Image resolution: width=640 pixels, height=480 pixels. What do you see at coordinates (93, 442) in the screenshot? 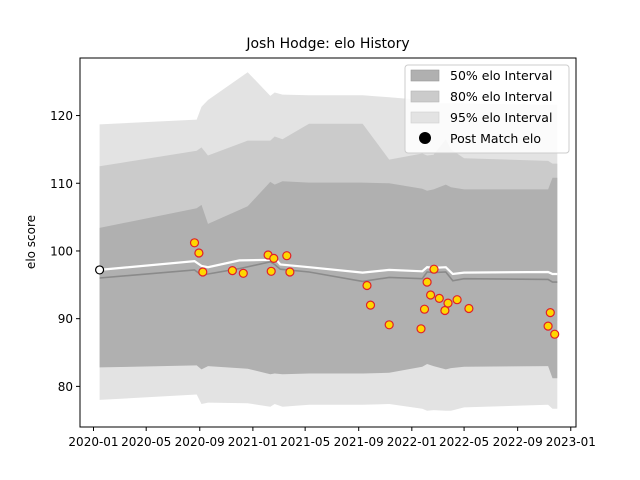
I see `x-tick-label: 2020-01` at bounding box center [93, 442].